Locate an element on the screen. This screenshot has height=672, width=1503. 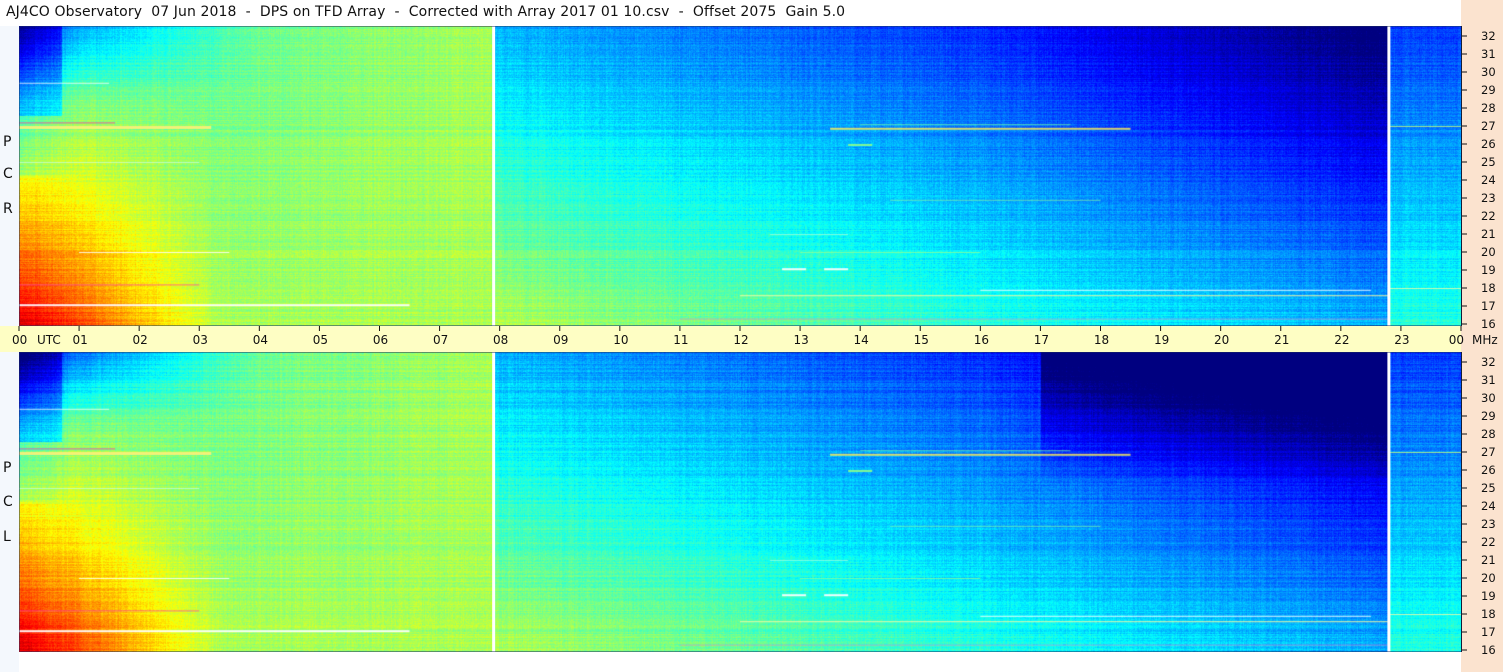
lcp-label-l: L is located at coordinates (7, 537).